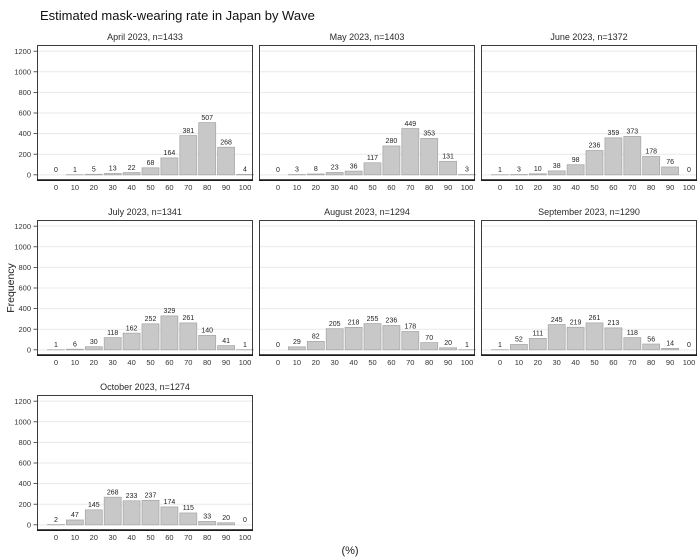  Describe the element at coordinates (367, 37) in the screenshot. I see `facet-title: May 2023, n=1403` at that location.